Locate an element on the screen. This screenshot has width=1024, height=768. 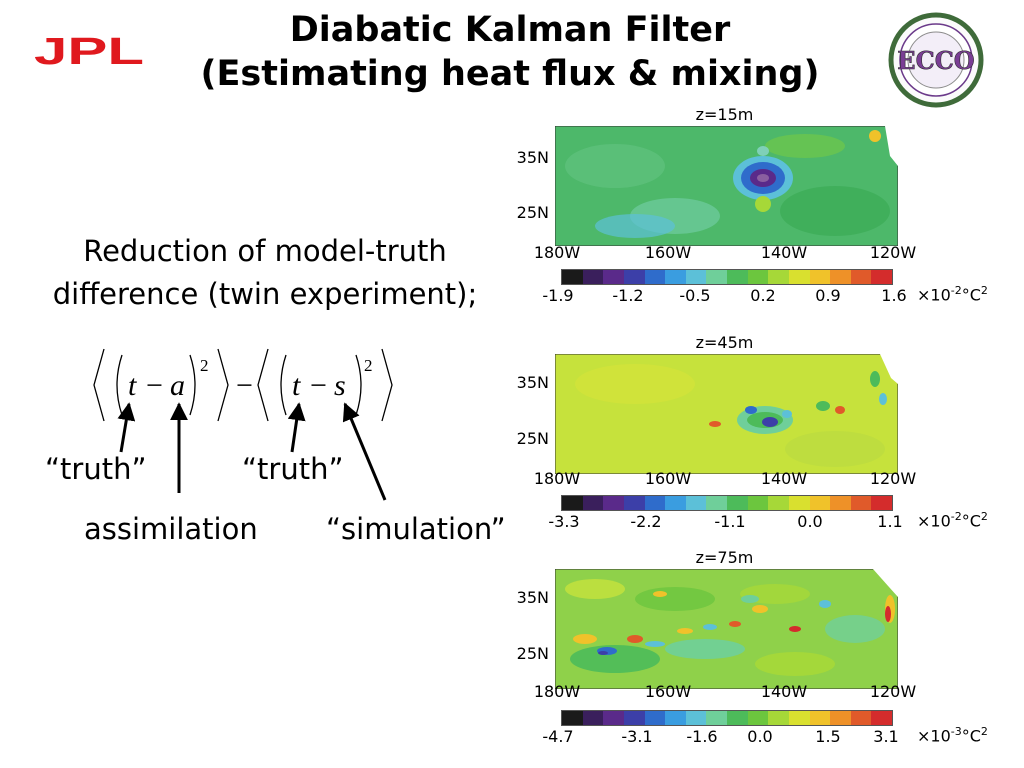
unit-suffix: °C is located at coordinates (971, 295).